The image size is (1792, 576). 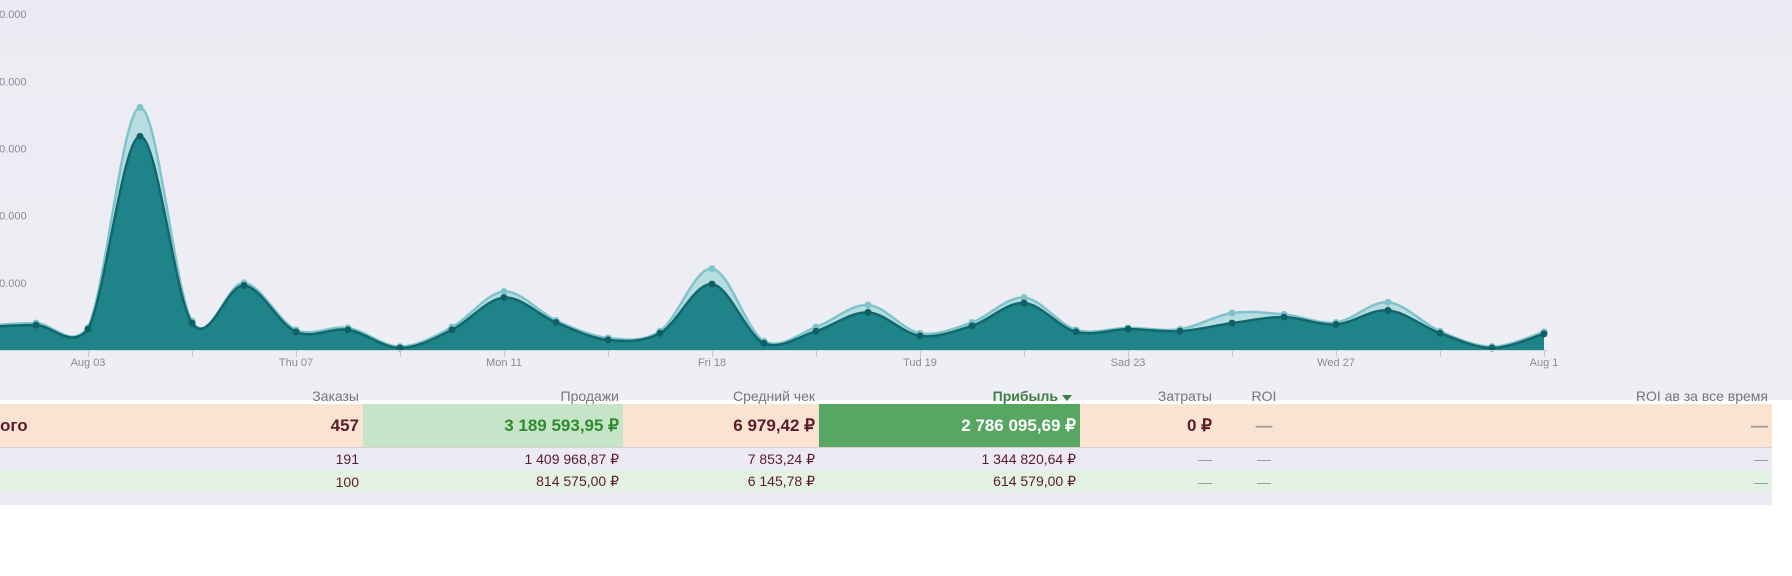 I want to click on row-profit: 1 344 820,64 ₽, so click(x=1028, y=458).